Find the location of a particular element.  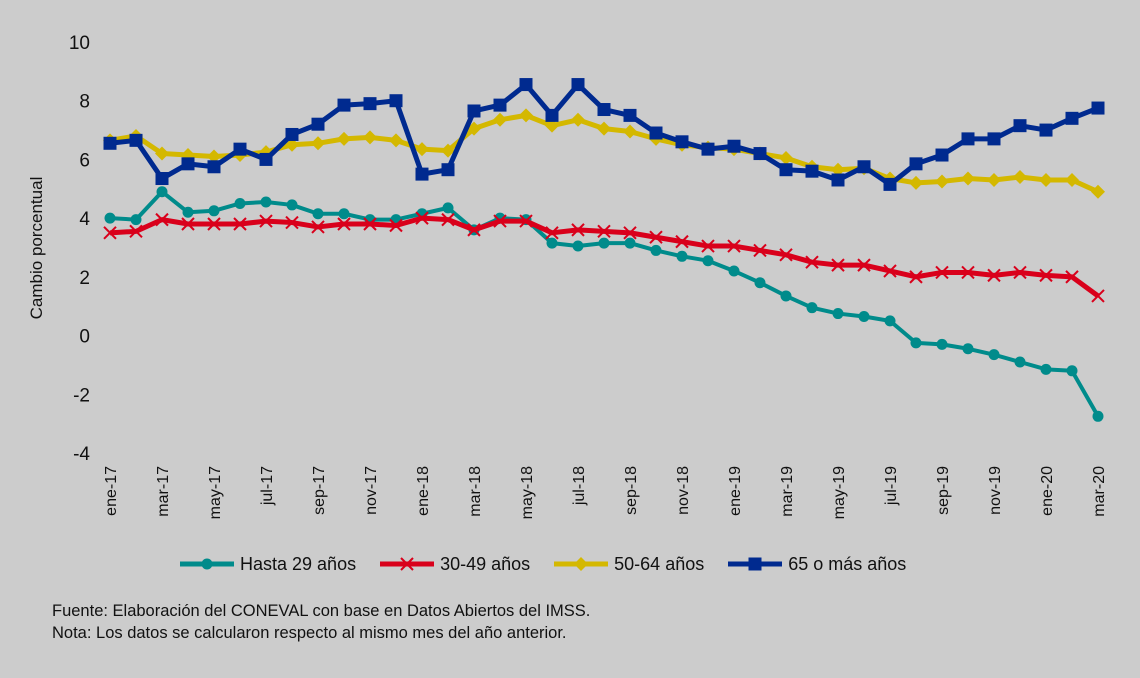

legend-item: 30-49 años is located at coordinates (454, 564).